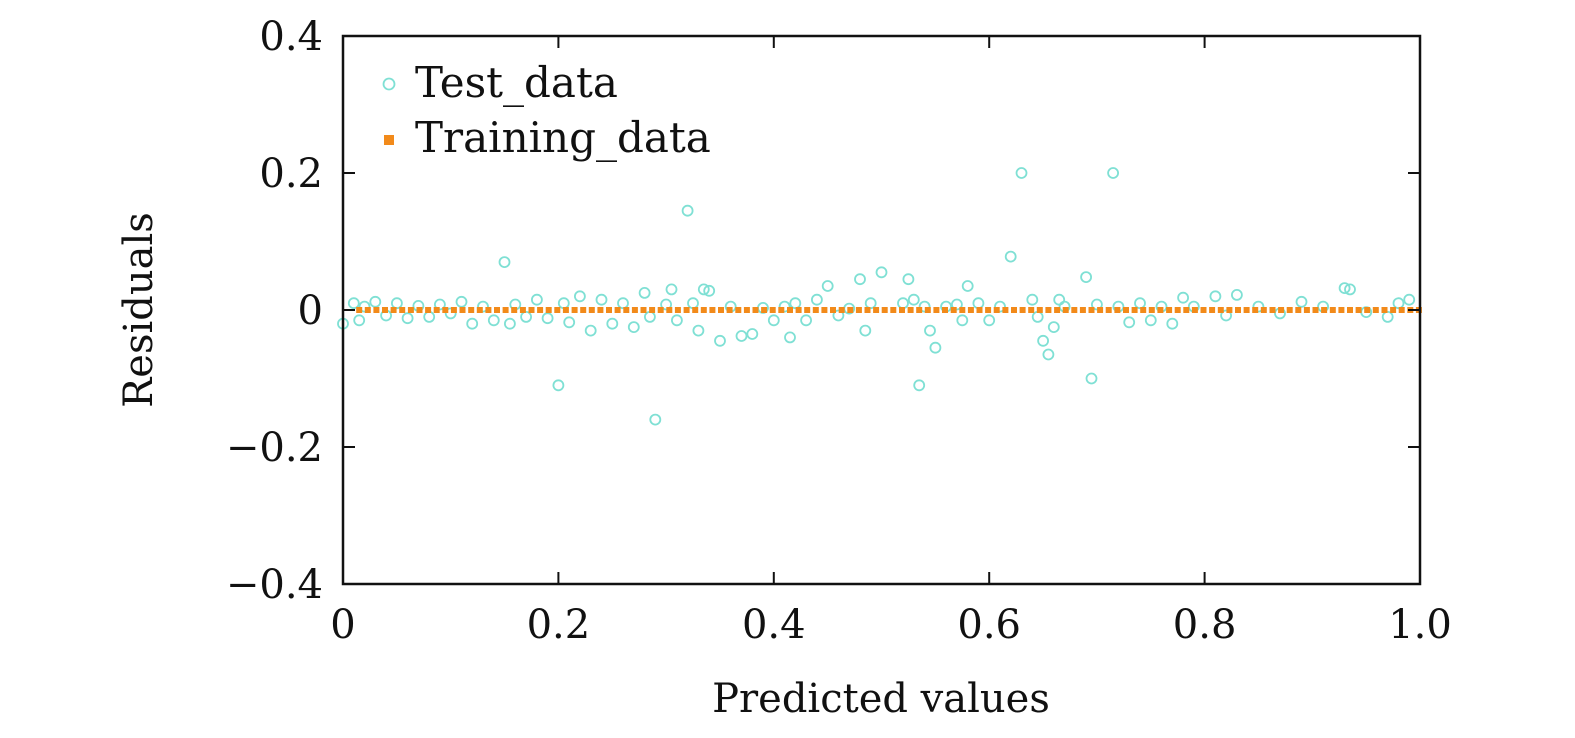 This screenshot has width=1575, height=738. I want to click on x-tick-label: 0, so click(342, 625).